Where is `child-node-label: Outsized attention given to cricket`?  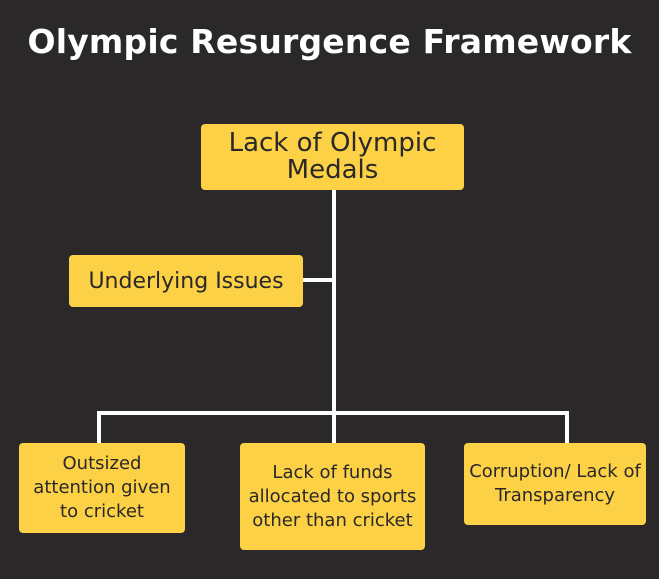
child-node-label: Outsized attention given to cricket is located at coordinates (102, 487).